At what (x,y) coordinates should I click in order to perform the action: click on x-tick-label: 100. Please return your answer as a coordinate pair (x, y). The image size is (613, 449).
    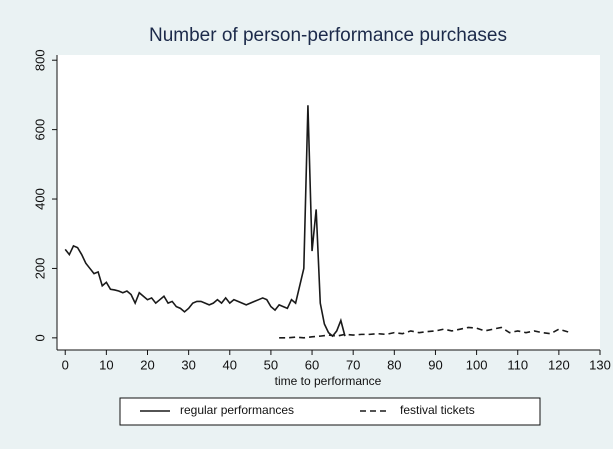
    Looking at the image, I should click on (477, 364).